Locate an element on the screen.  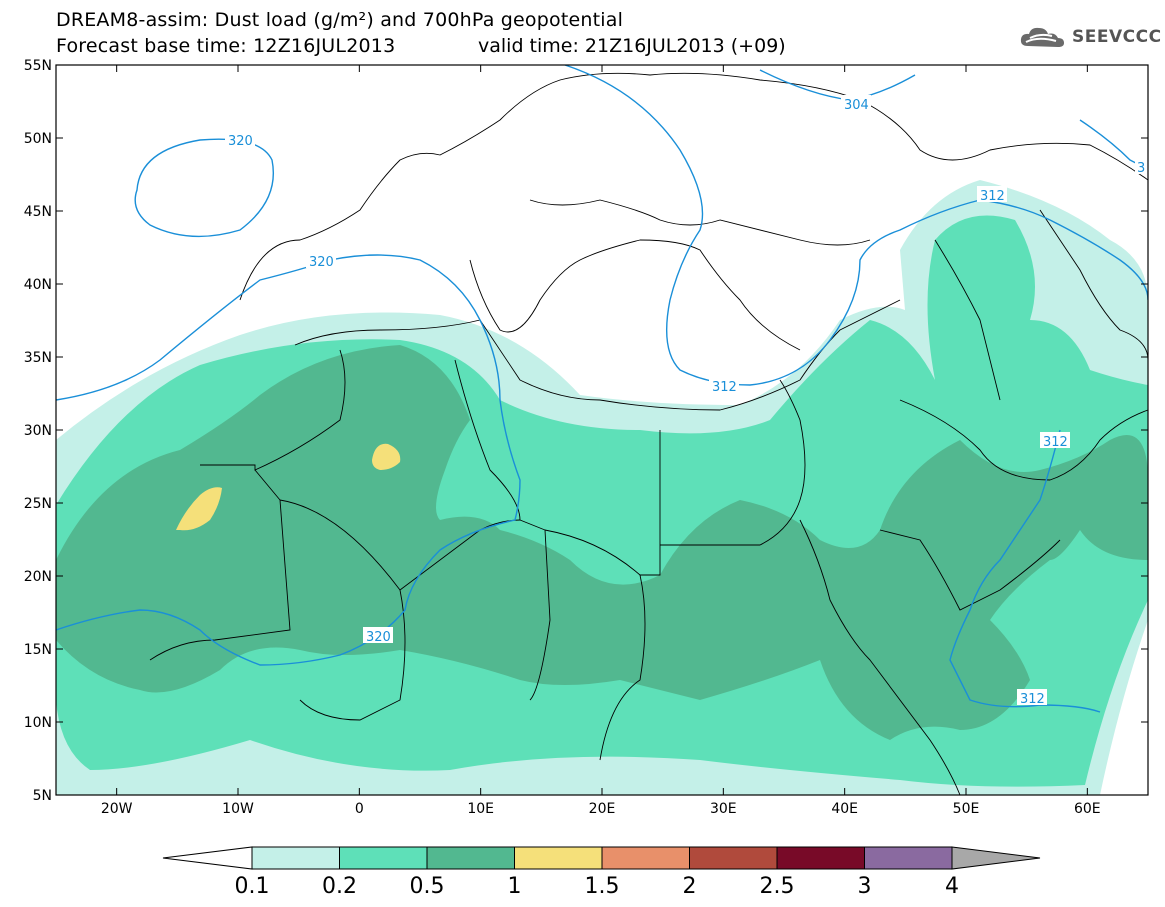
lat-tick-label: 10N is located at coordinates (38, 723).